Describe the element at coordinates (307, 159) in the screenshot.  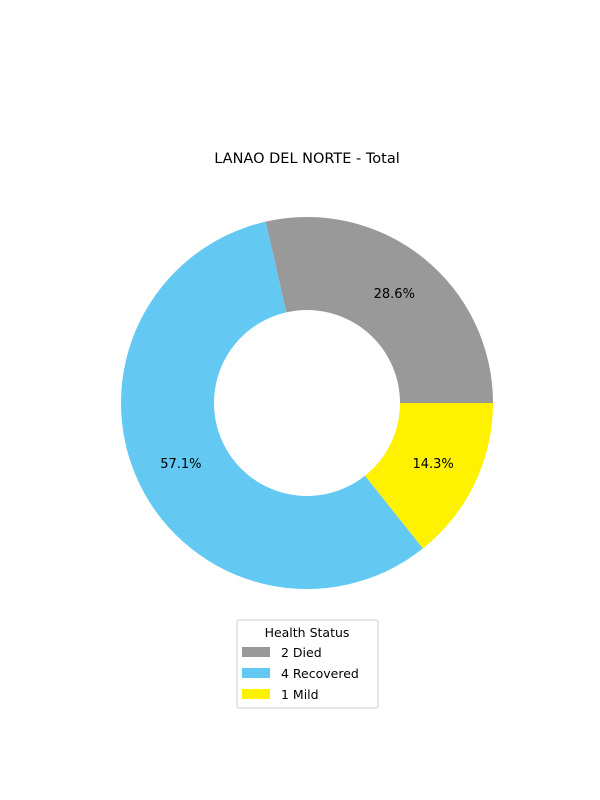
I see `chart-title: LANAO DEL NORTE - Total` at that location.